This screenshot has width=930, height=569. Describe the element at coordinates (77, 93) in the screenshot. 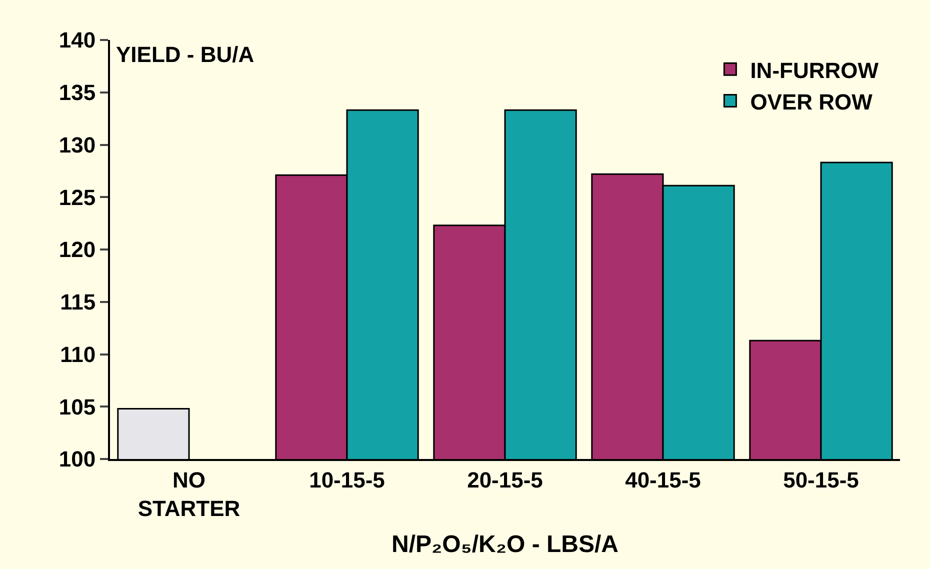

I see `y-tick-label: 135` at that location.